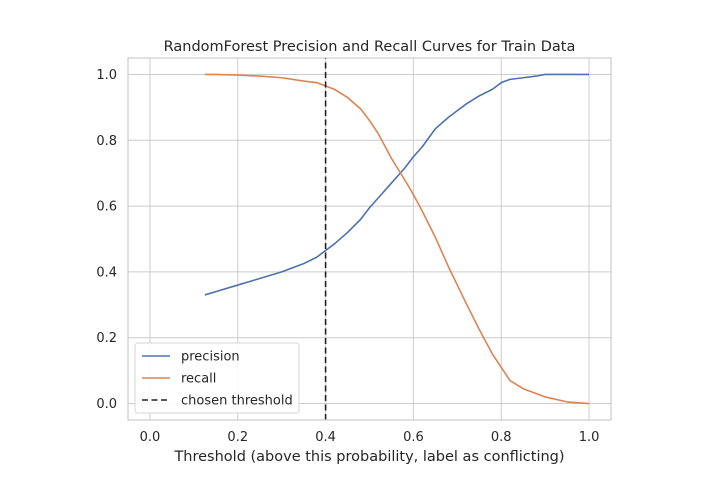 This screenshot has width=720, height=484. Describe the element at coordinates (501, 437) in the screenshot. I see `x-tick-label: 0.8` at that location.